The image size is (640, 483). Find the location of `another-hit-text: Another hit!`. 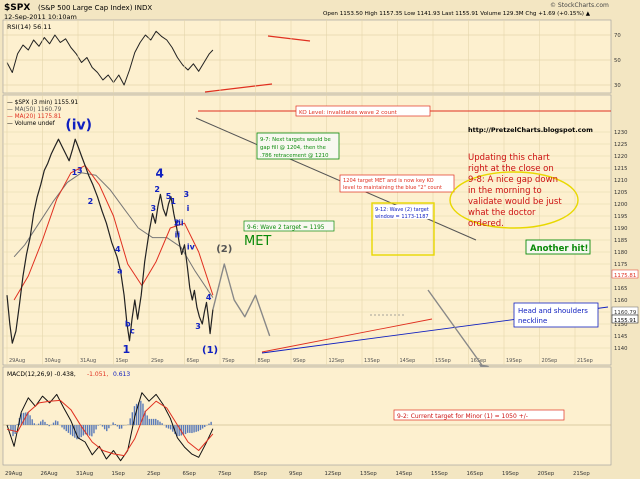

another-hit-text: Another hit! is located at coordinates (559, 249).